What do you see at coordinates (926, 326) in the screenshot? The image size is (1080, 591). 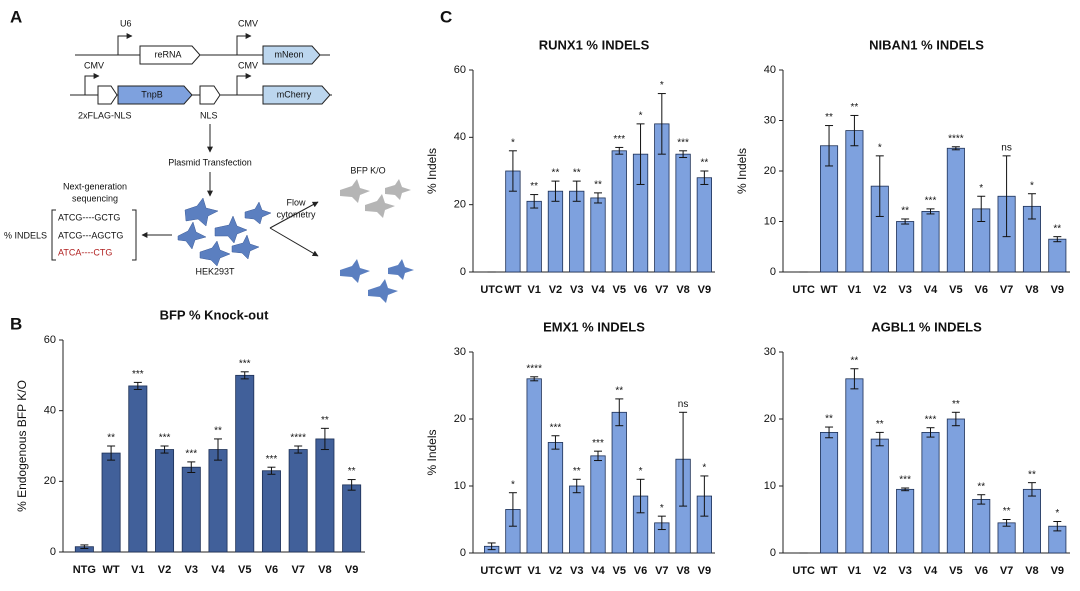 I see `chart-title: AGBL1 % INDELS` at bounding box center [926, 326].